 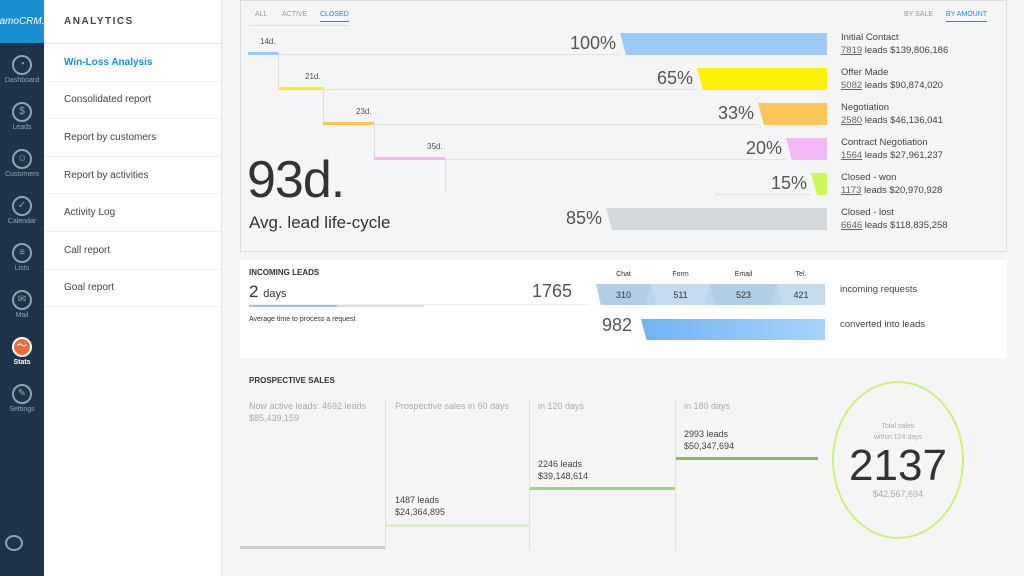 I want to click on col-180-amount: $50,347,694, so click(x=709, y=446).